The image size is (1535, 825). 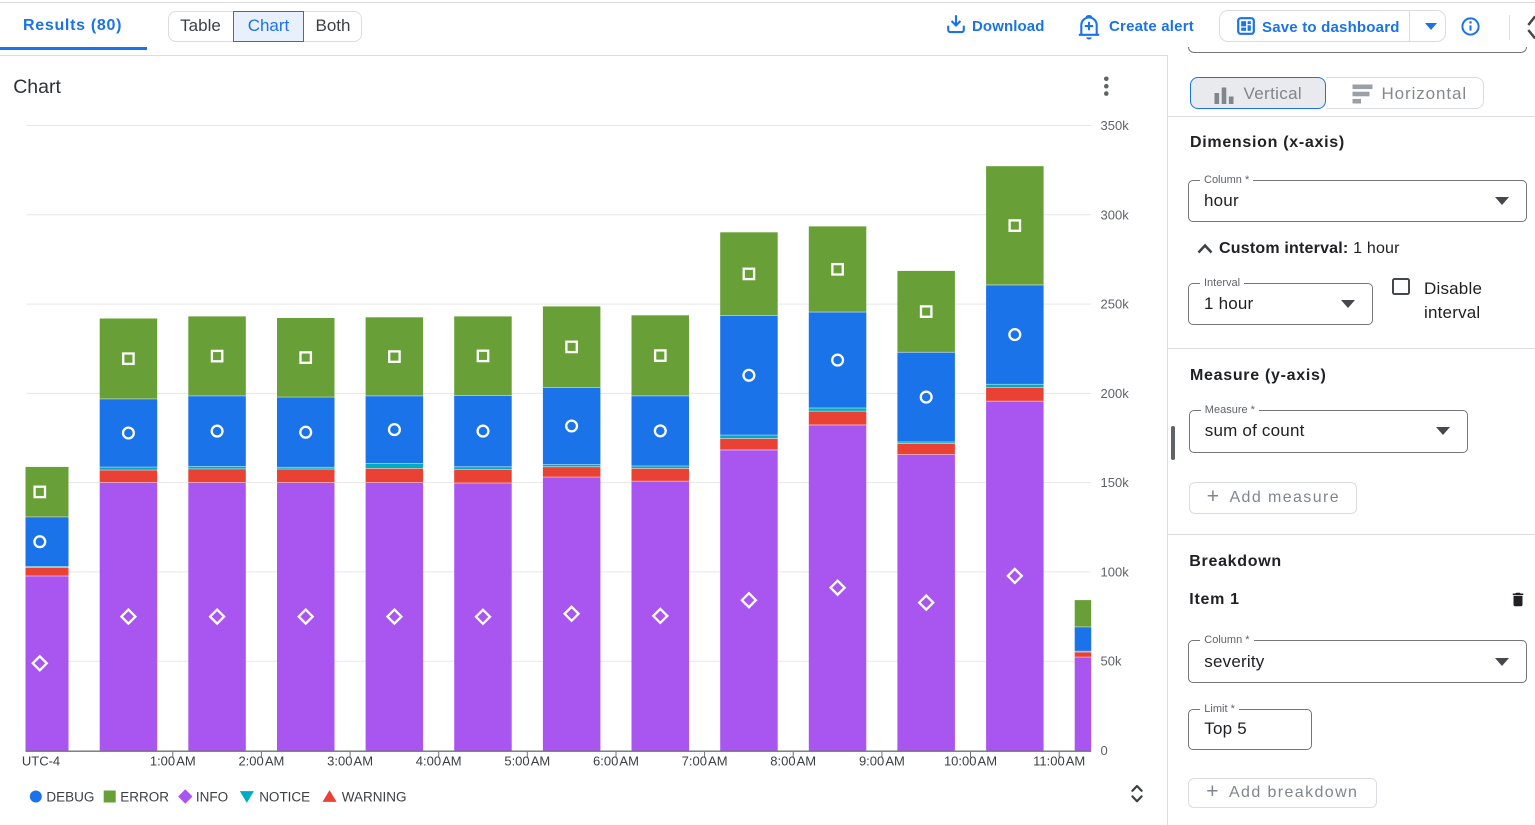 I want to click on svg-text: 11:00 AM, so click(x=1059, y=761).